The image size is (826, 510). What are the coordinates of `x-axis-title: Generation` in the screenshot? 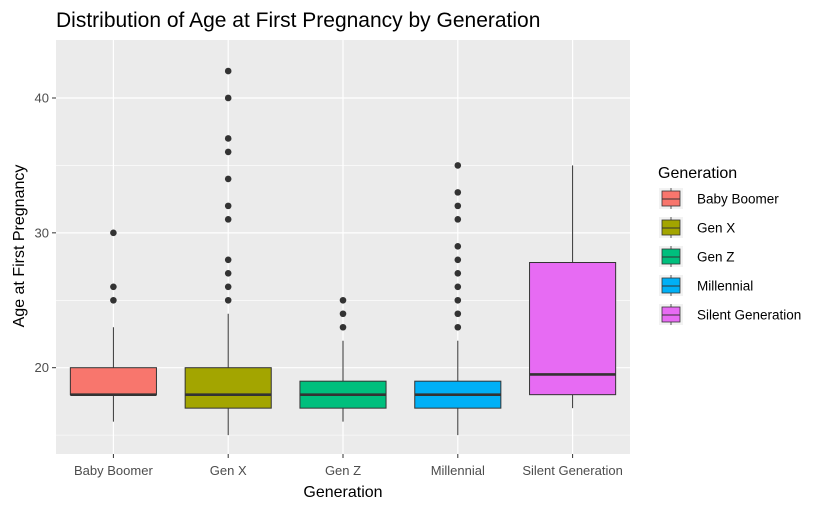 It's located at (342, 492).